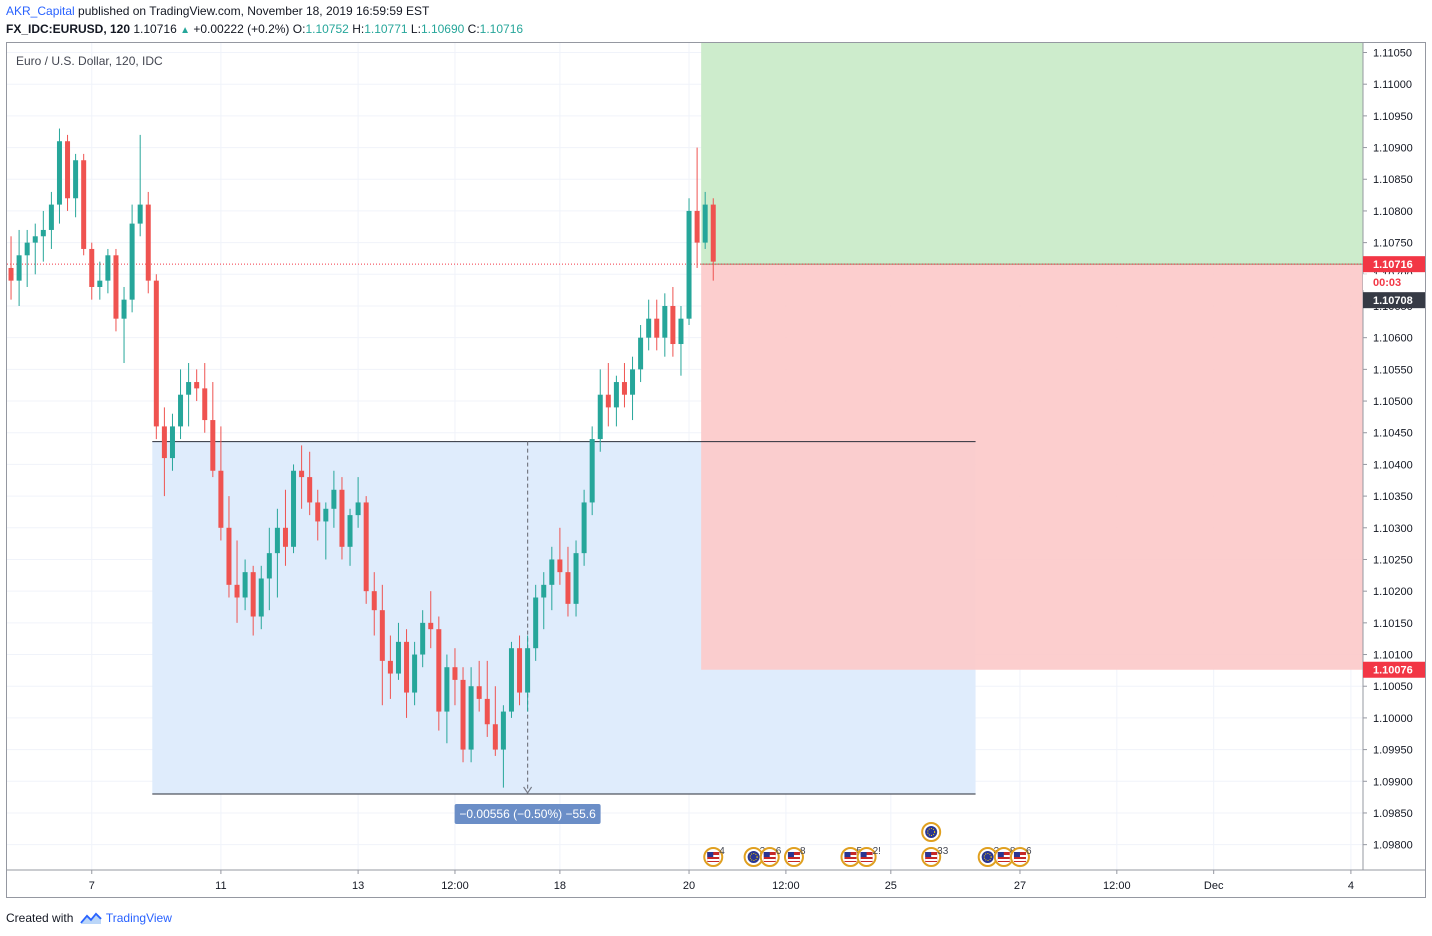 This screenshot has width=1432, height=936. I want to click on price-axis, so click(1394, 456).